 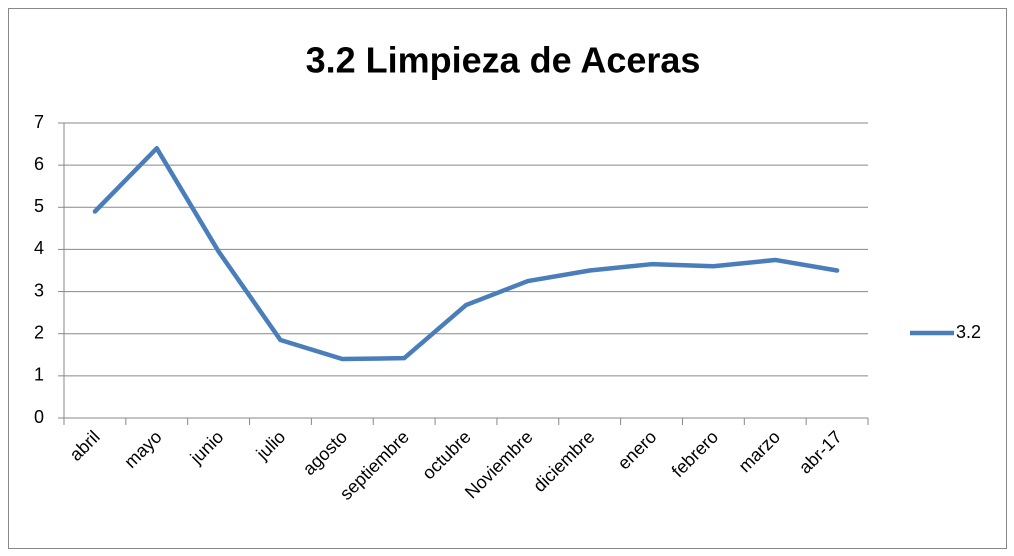 What do you see at coordinates (39, 206) in the screenshot?
I see `y-tick-label: 5` at bounding box center [39, 206].